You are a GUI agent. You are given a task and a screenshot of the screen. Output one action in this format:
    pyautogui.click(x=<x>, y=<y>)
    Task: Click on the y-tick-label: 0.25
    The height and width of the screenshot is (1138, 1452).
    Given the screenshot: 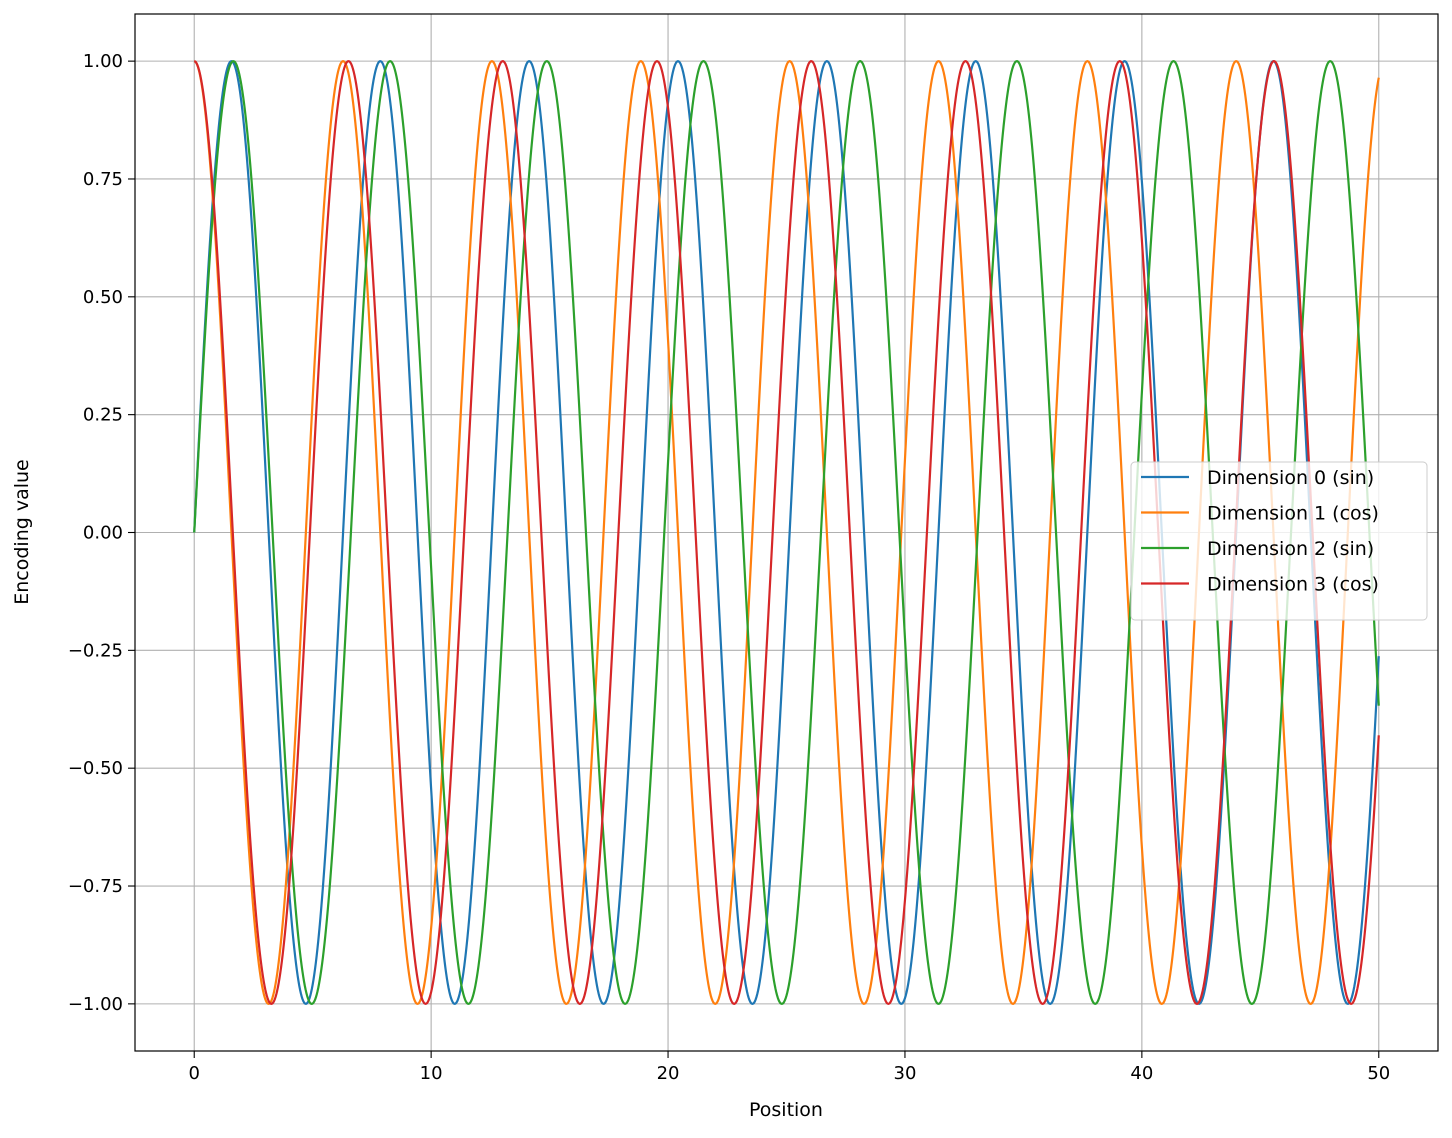 What is the action you would take?
    pyautogui.click(x=103, y=415)
    